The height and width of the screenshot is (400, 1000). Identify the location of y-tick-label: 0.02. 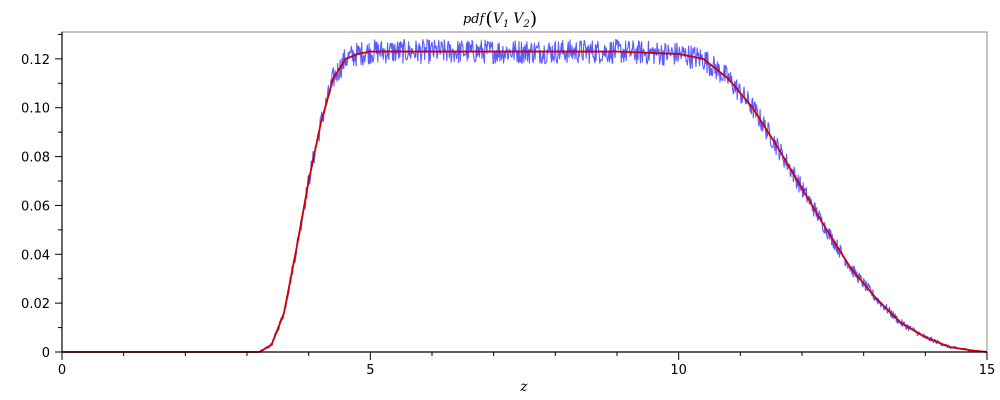
(35, 304).